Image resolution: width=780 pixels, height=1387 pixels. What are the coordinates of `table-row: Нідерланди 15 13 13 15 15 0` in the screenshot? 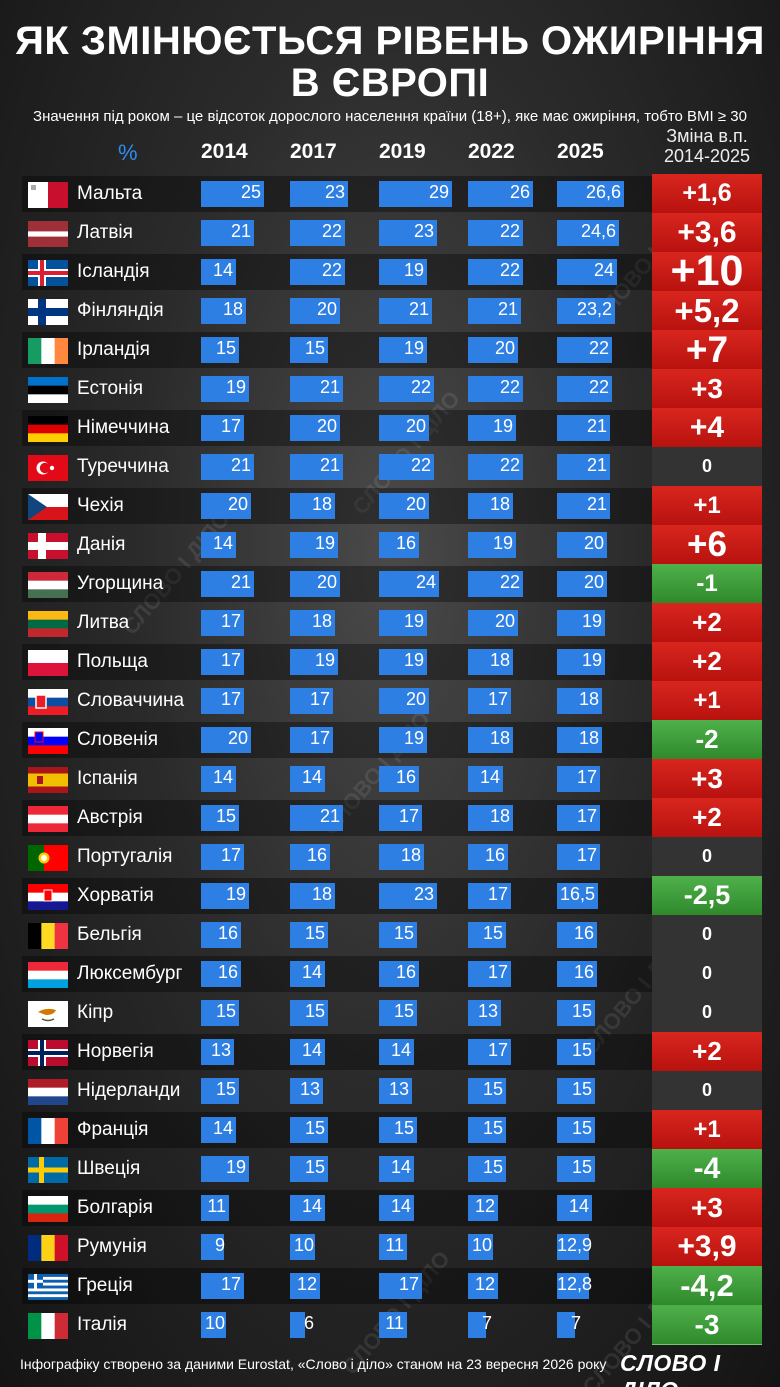 It's located at (392, 1091).